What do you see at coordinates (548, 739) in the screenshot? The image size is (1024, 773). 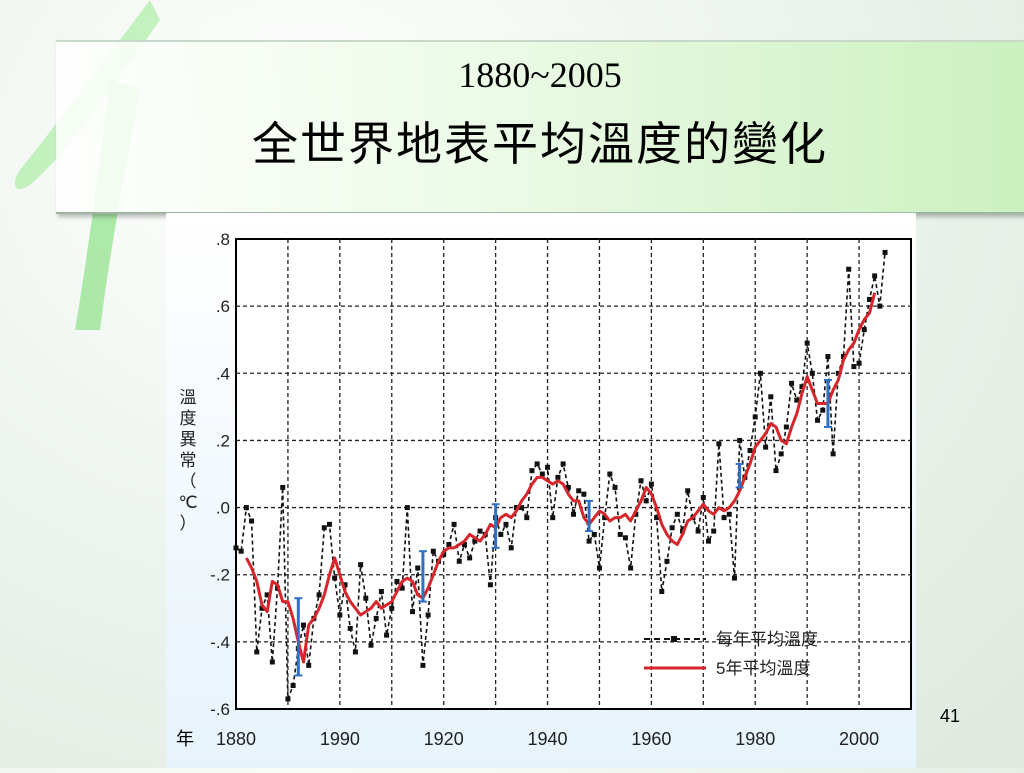 I see `x-tick-label: 1940` at bounding box center [548, 739].